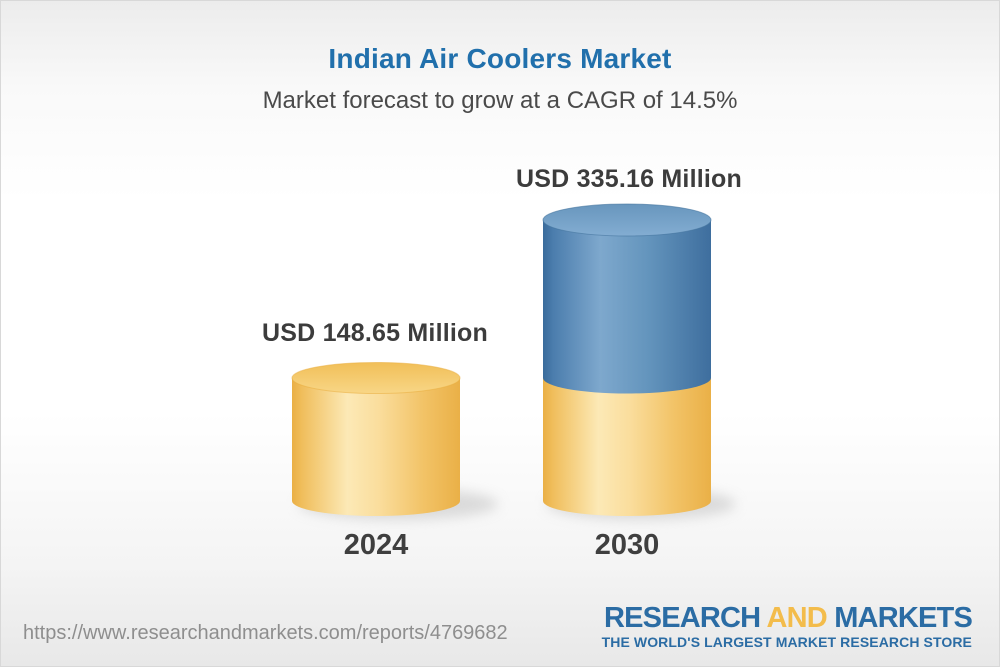  Describe the element at coordinates (627, 307) in the screenshot. I see `cylinder-2030-growth-segment` at that location.